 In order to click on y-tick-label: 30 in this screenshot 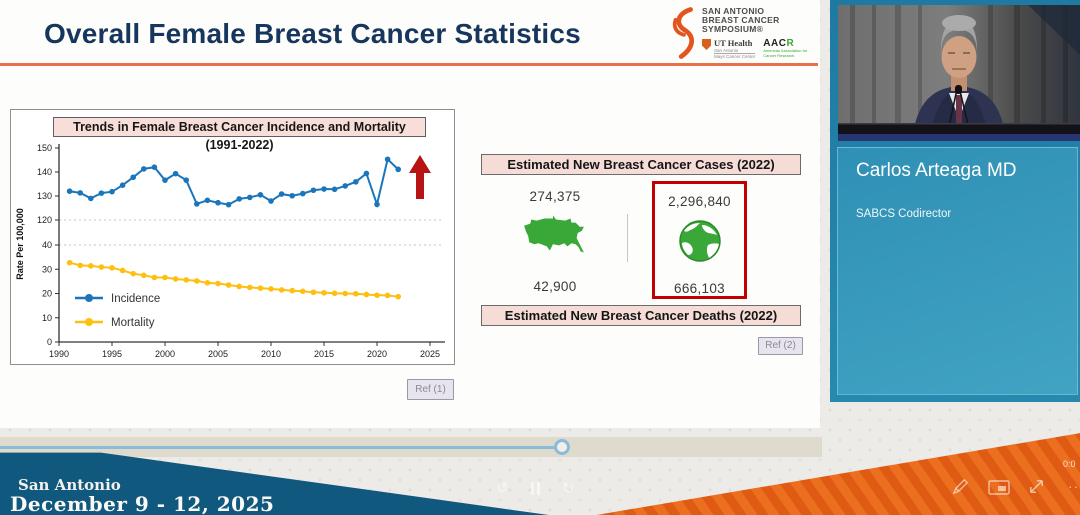, I will do `click(47, 269)`.